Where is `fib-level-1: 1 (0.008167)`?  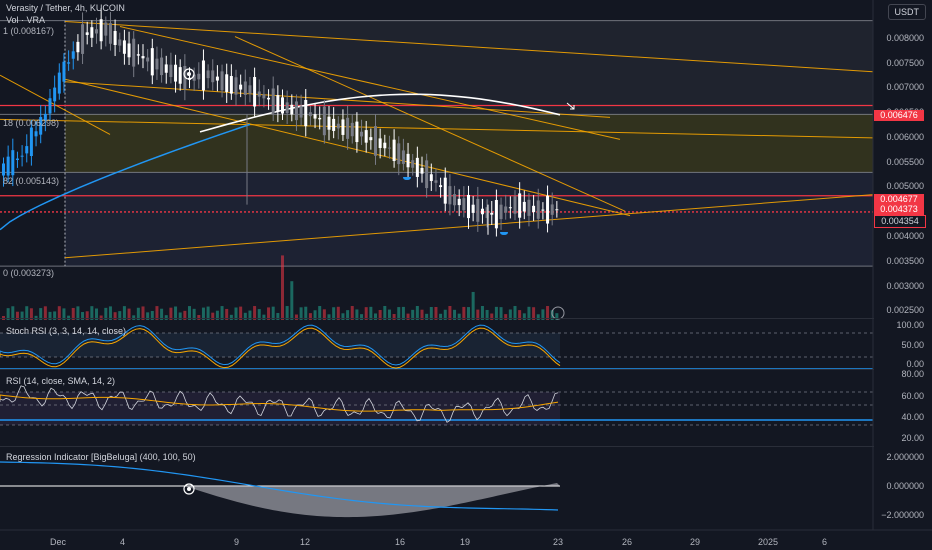
fib-level-1: 1 (0.008167) is located at coordinates (29, 31).